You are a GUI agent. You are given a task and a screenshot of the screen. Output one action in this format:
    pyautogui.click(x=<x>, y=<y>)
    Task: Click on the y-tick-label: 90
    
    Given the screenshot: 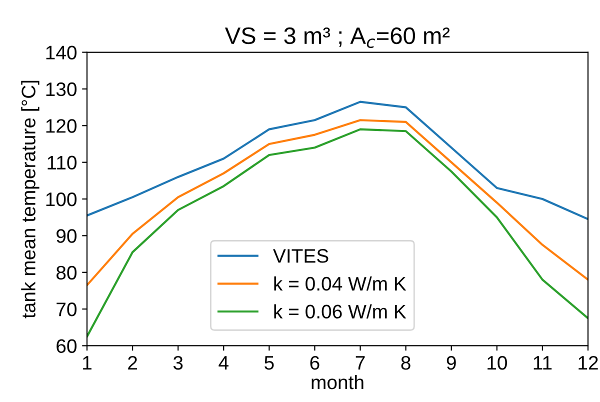 What is the action you would take?
    pyautogui.click(x=66, y=236)
    